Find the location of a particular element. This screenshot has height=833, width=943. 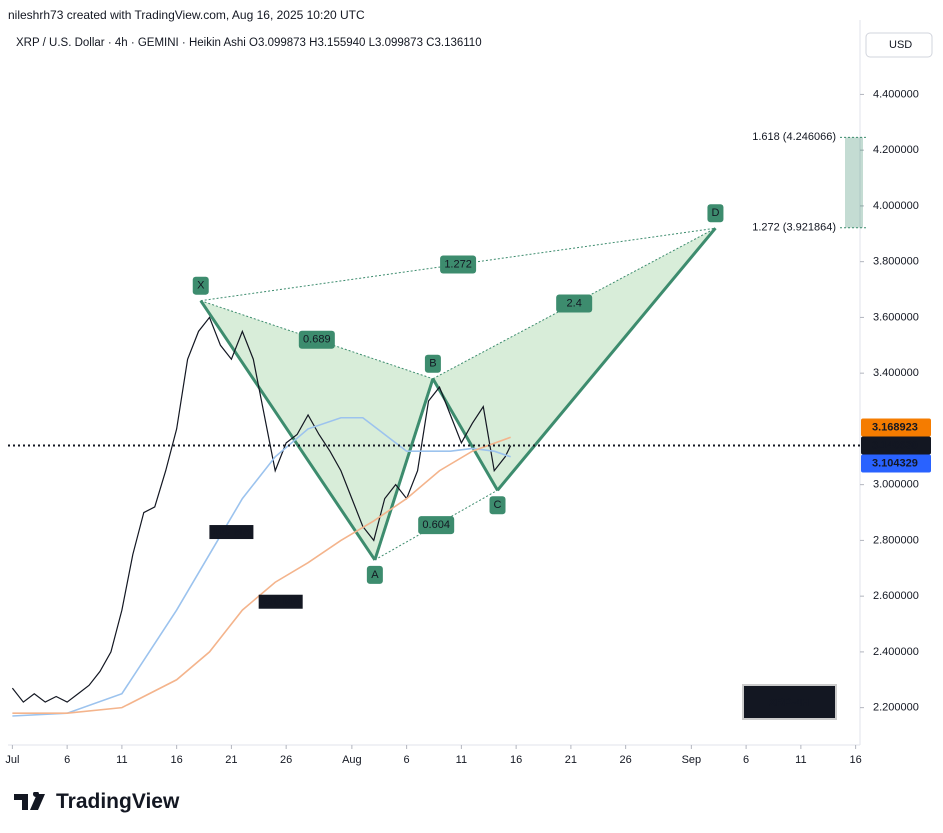

y-tick-label: 2.200000 is located at coordinates (896, 708).